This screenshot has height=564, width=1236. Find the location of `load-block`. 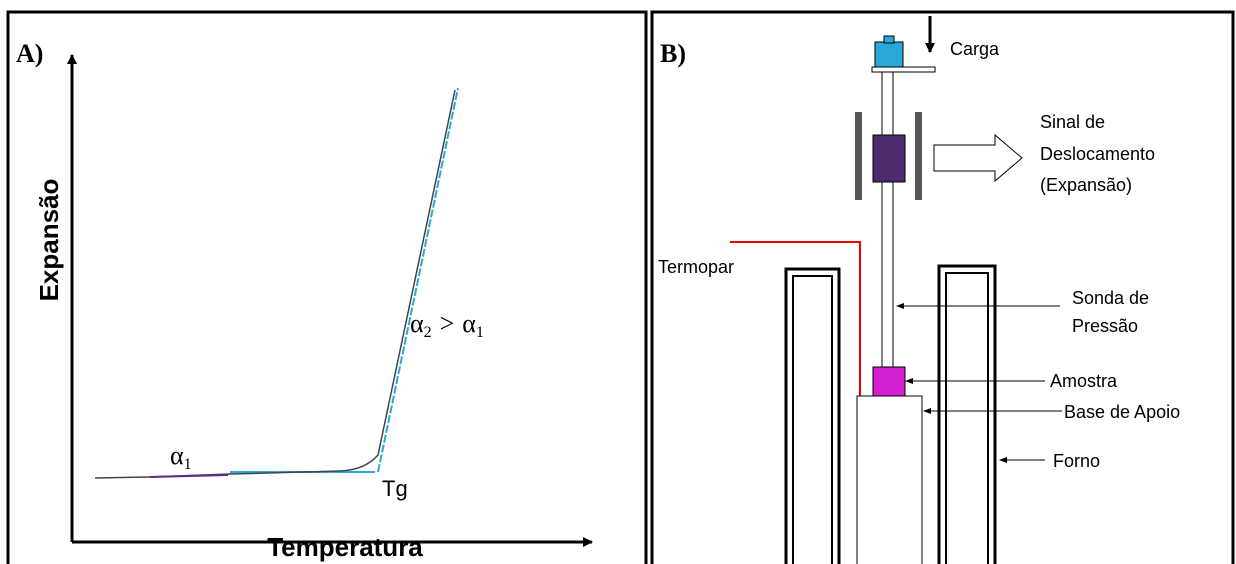

load-block is located at coordinates (889, 55).